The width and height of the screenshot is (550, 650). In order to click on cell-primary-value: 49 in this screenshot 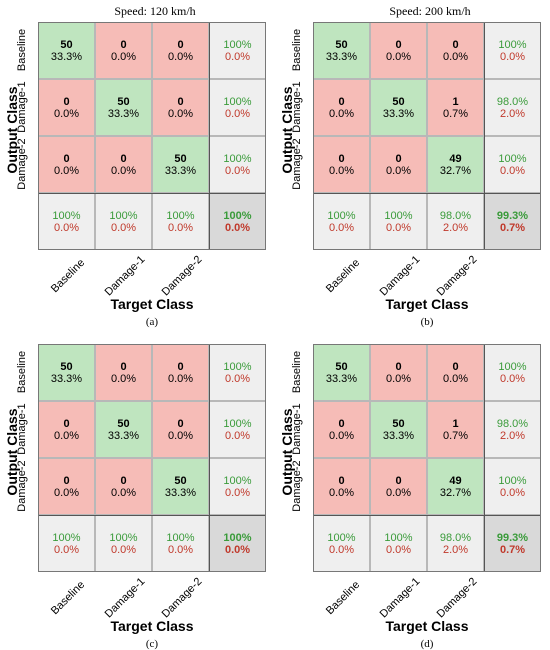, I will do `click(455, 159)`.